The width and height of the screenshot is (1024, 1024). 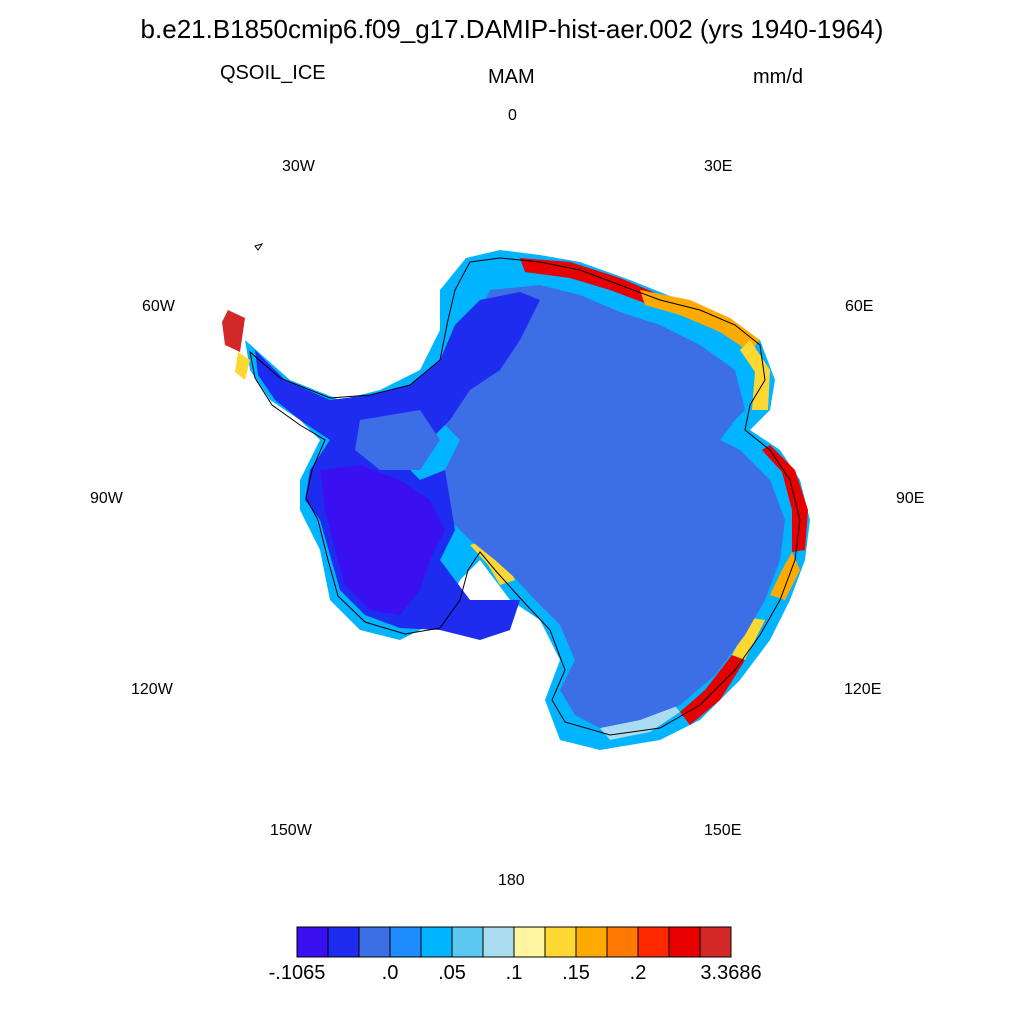 What do you see at coordinates (452, 973) in the screenshot?
I see `colorbar-label-2: .05` at bounding box center [452, 973].